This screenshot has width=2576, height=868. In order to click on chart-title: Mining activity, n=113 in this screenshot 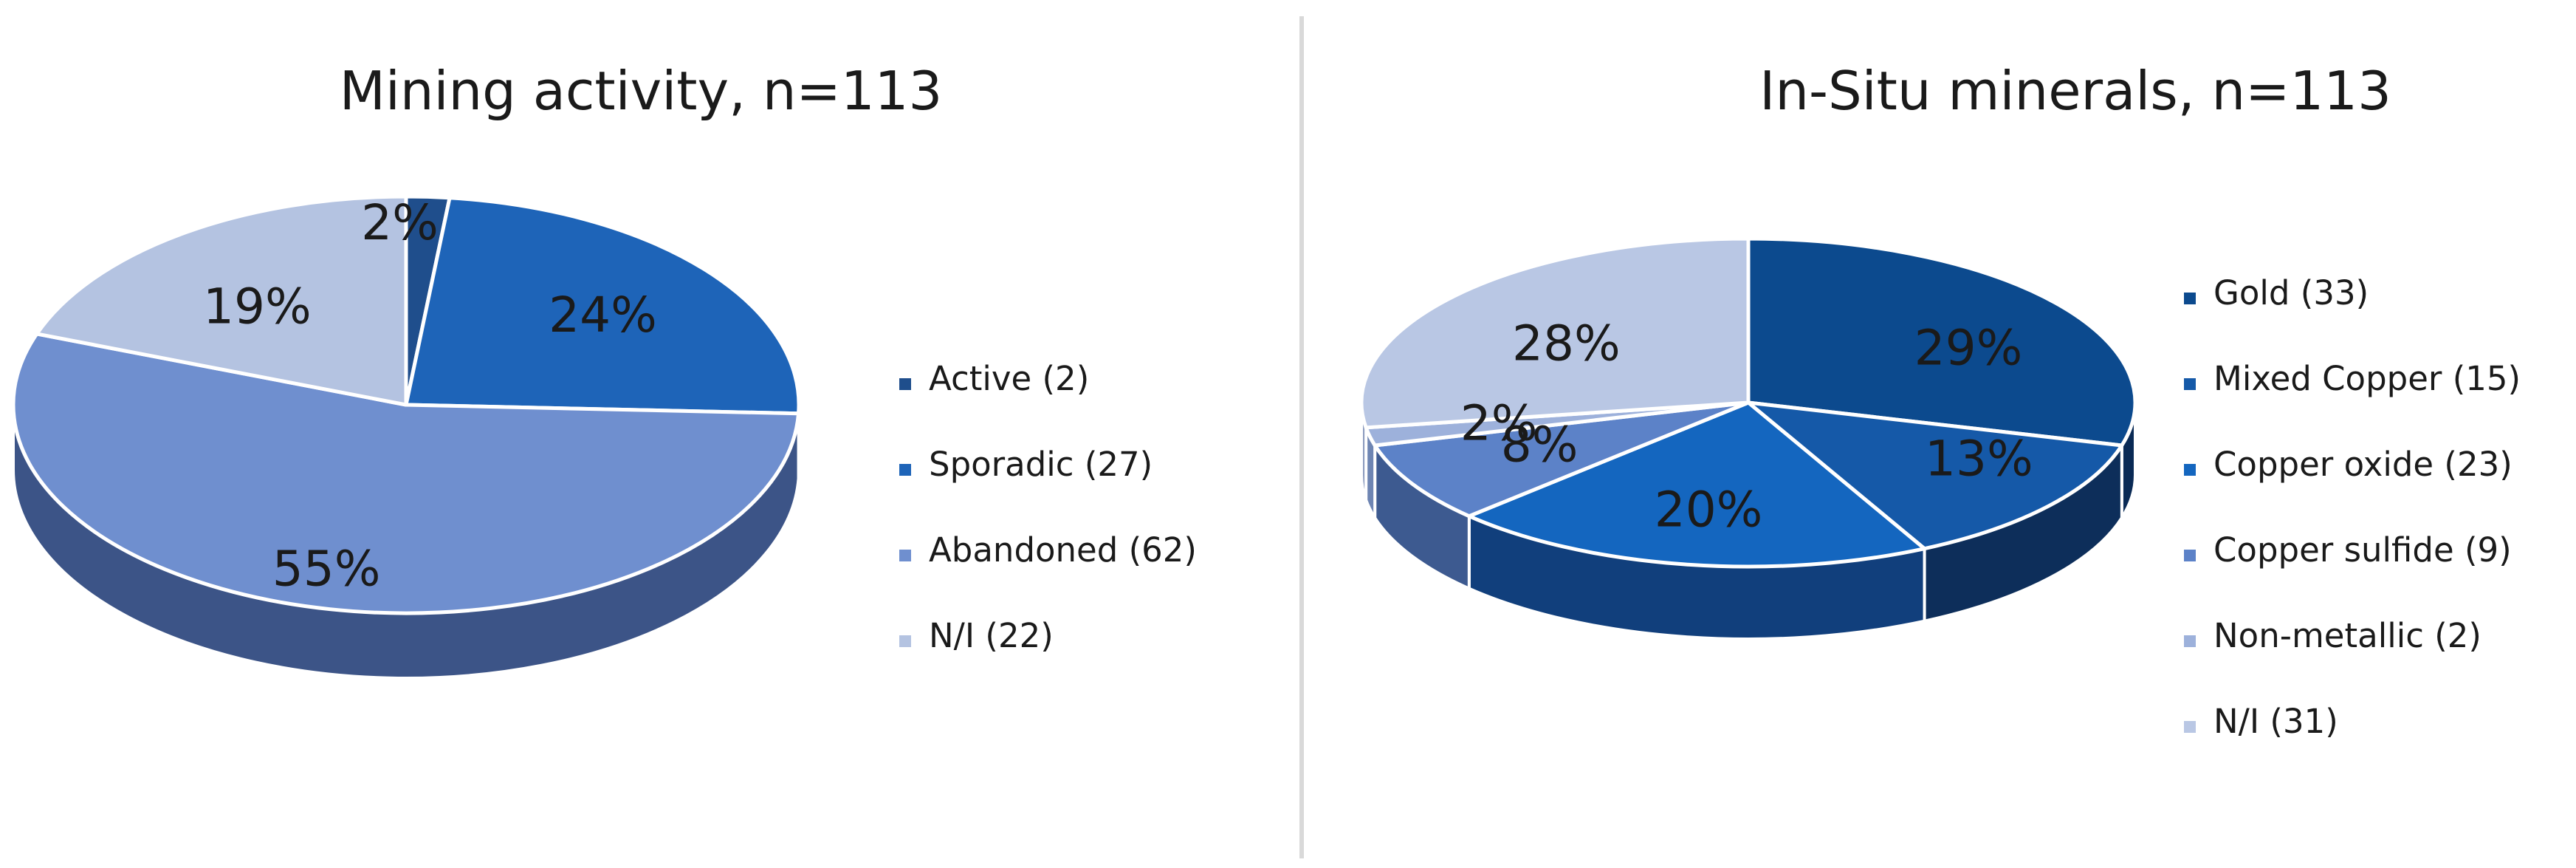, I will do `click(641, 91)`.